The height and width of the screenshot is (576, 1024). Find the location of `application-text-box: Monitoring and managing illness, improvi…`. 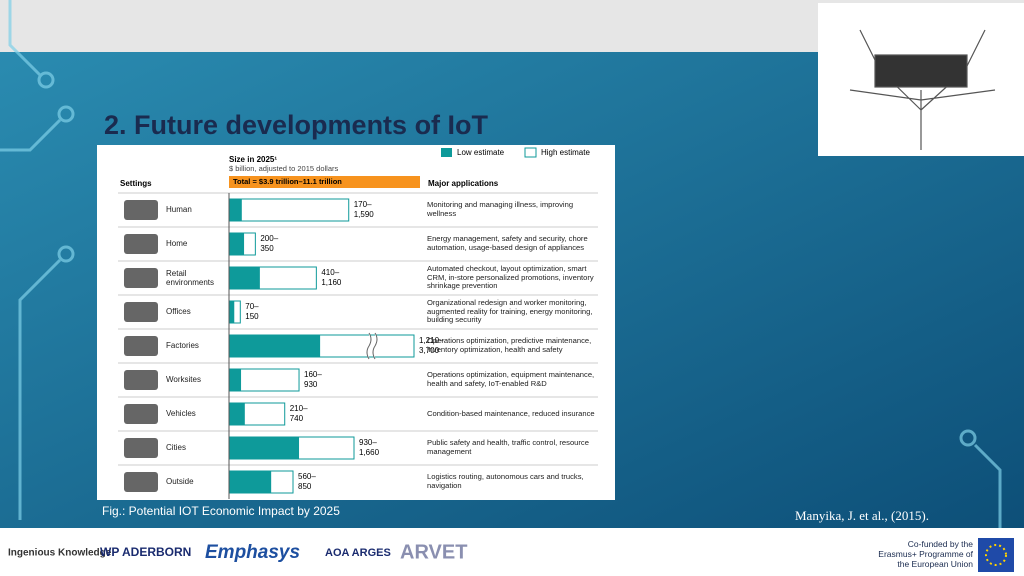

application-text-box: Monitoring and managing illness, improvi… is located at coordinates (500, 209).